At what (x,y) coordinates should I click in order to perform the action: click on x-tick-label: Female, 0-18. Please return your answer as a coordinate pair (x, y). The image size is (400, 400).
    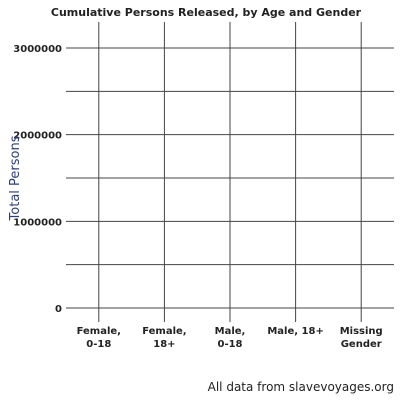
    Looking at the image, I should click on (99, 338).